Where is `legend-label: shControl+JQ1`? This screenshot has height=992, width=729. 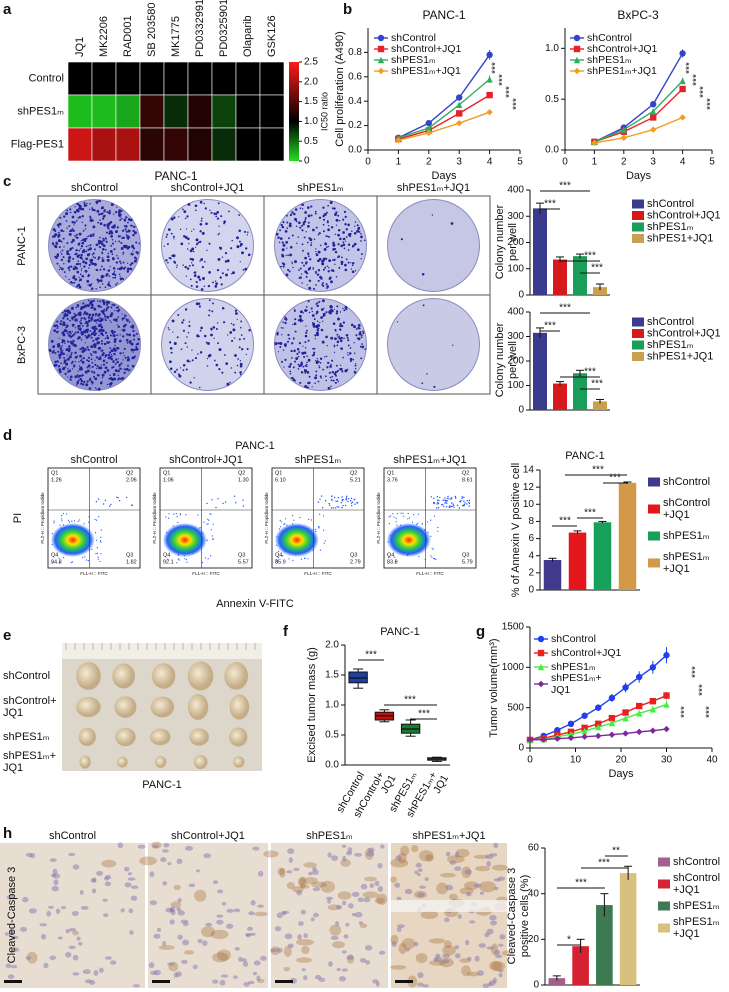
legend-label: shControl+JQ1 is located at coordinates (684, 333).